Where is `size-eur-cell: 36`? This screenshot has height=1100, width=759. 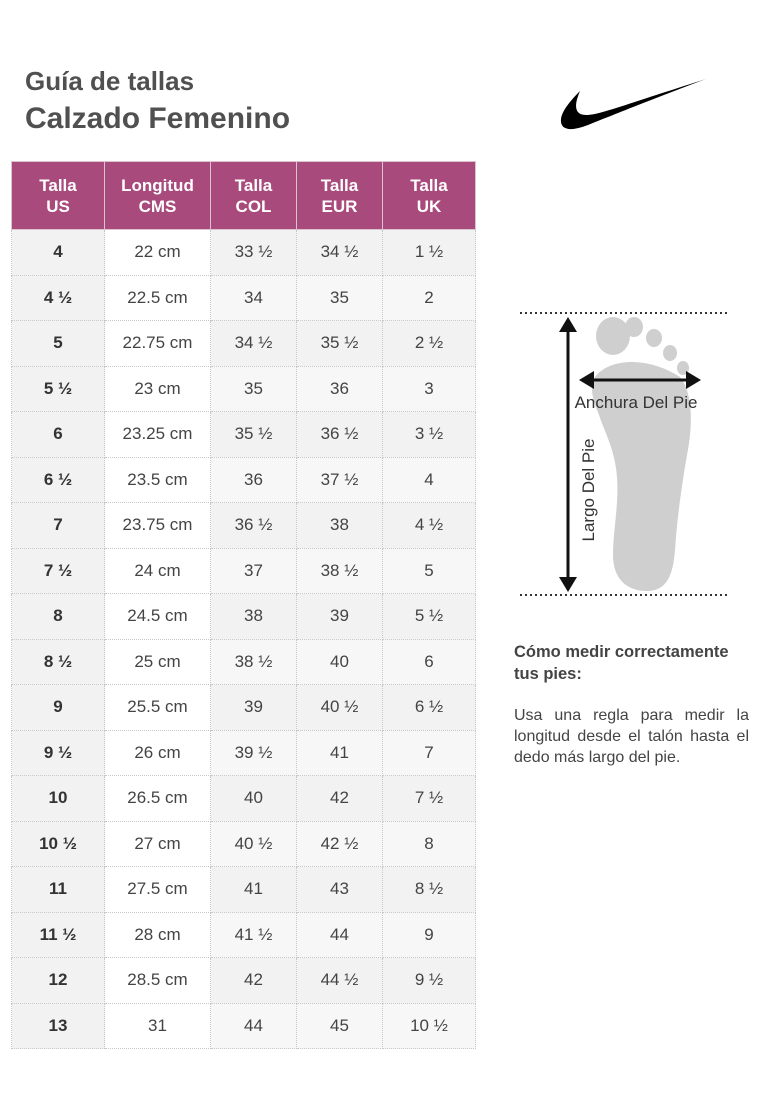
size-eur-cell: 36 is located at coordinates (339, 388).